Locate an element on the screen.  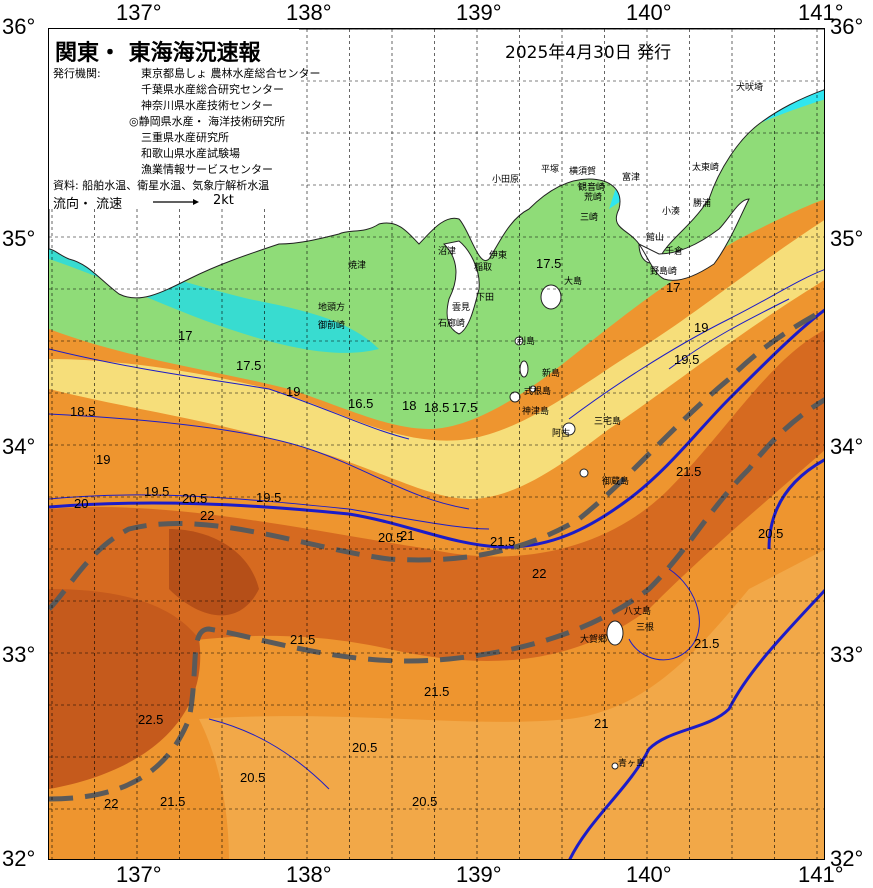
lon-top-140: 140° is located at coordinates (649, 12).